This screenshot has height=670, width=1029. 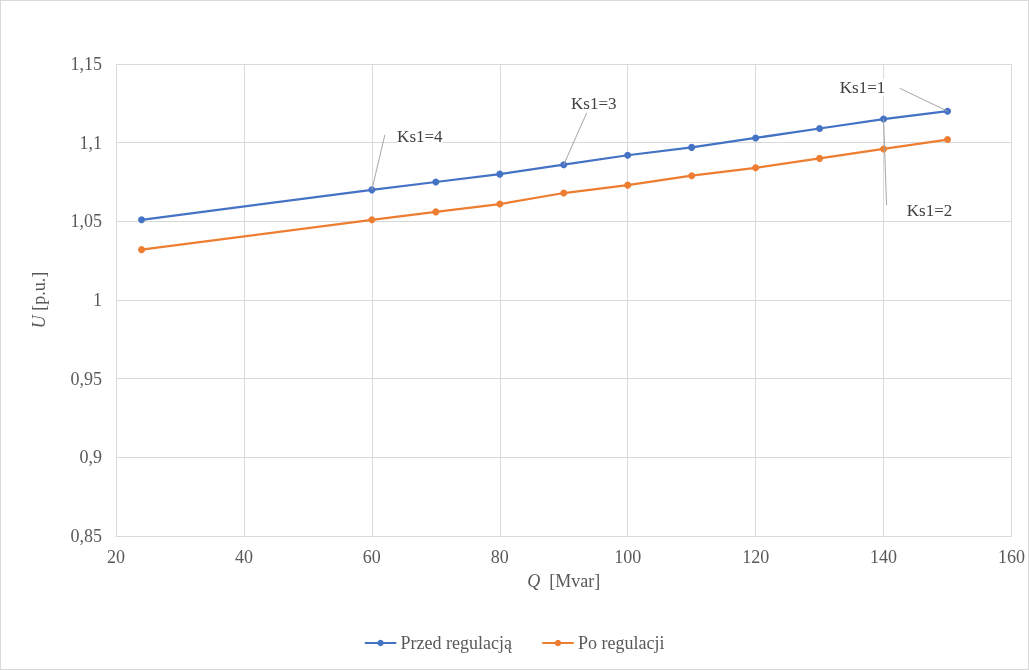 I want to click on x-tick-label: 120, so click(x=756, y=557).